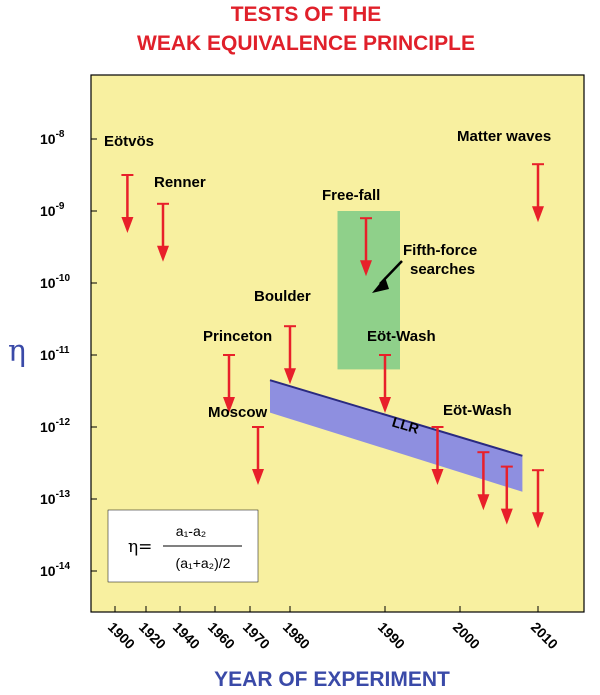  What do you see at coordinates (17, 351) in the screenshot?
I see `y-axis-label: η` at bounding box center [17, 351].